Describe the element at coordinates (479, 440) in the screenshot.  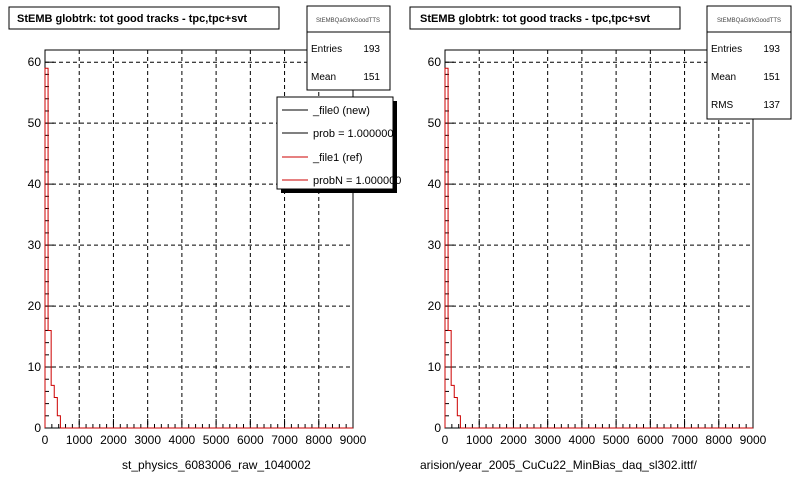
I see `right-x-tick-label: 1000` at that location.